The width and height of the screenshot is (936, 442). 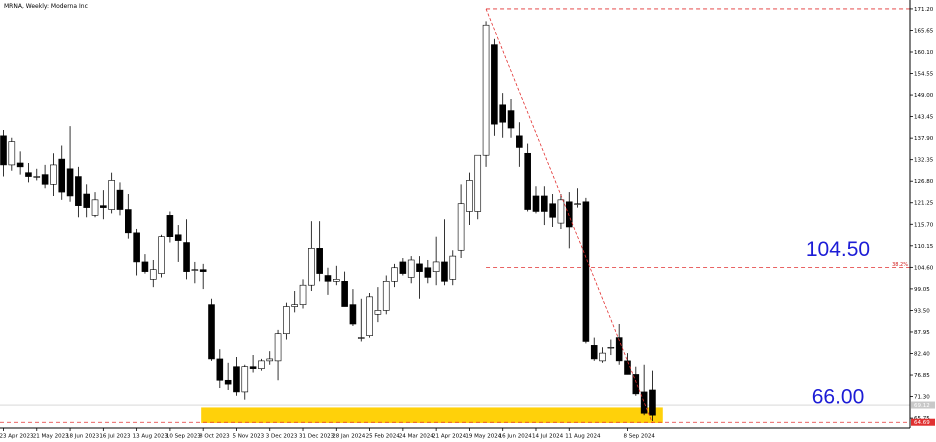 What do you see at coordinates (248, 437) in the screenshot?
I see `x-tick-label: 5 Nov 2023` at bounding box center [248, 437].